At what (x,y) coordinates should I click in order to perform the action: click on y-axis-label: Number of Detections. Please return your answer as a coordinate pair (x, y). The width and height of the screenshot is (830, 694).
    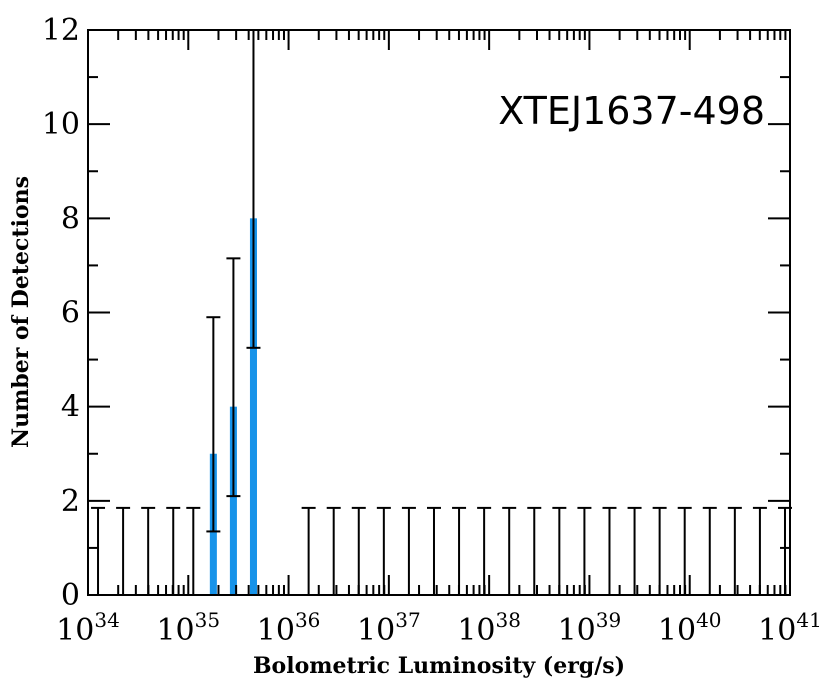
    Looking at the image, I should click on (21, 312).